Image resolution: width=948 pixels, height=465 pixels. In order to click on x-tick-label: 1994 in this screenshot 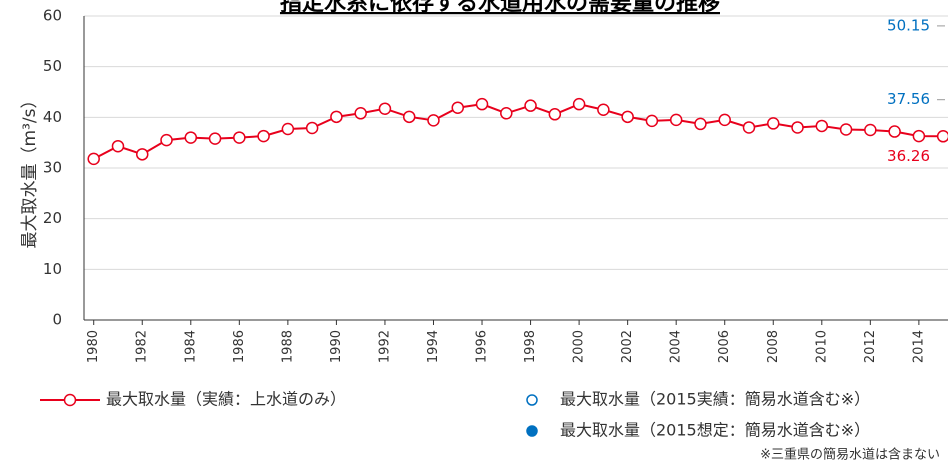, I will do `click(433, 346)`.